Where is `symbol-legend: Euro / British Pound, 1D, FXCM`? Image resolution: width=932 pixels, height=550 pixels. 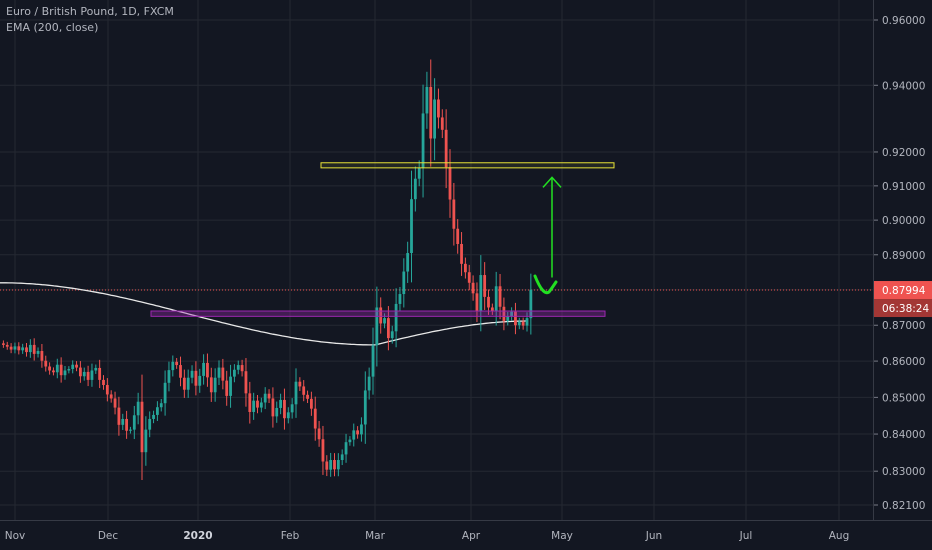 symbol-legend: Euro / British Pound, 1D, FXCM is located at coordinates (90, 11).